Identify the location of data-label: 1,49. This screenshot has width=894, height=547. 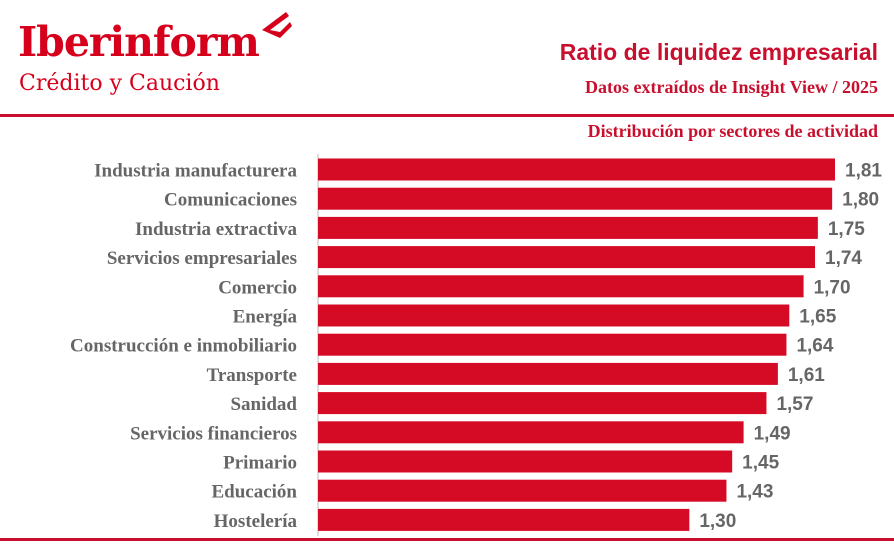
(772, 433).